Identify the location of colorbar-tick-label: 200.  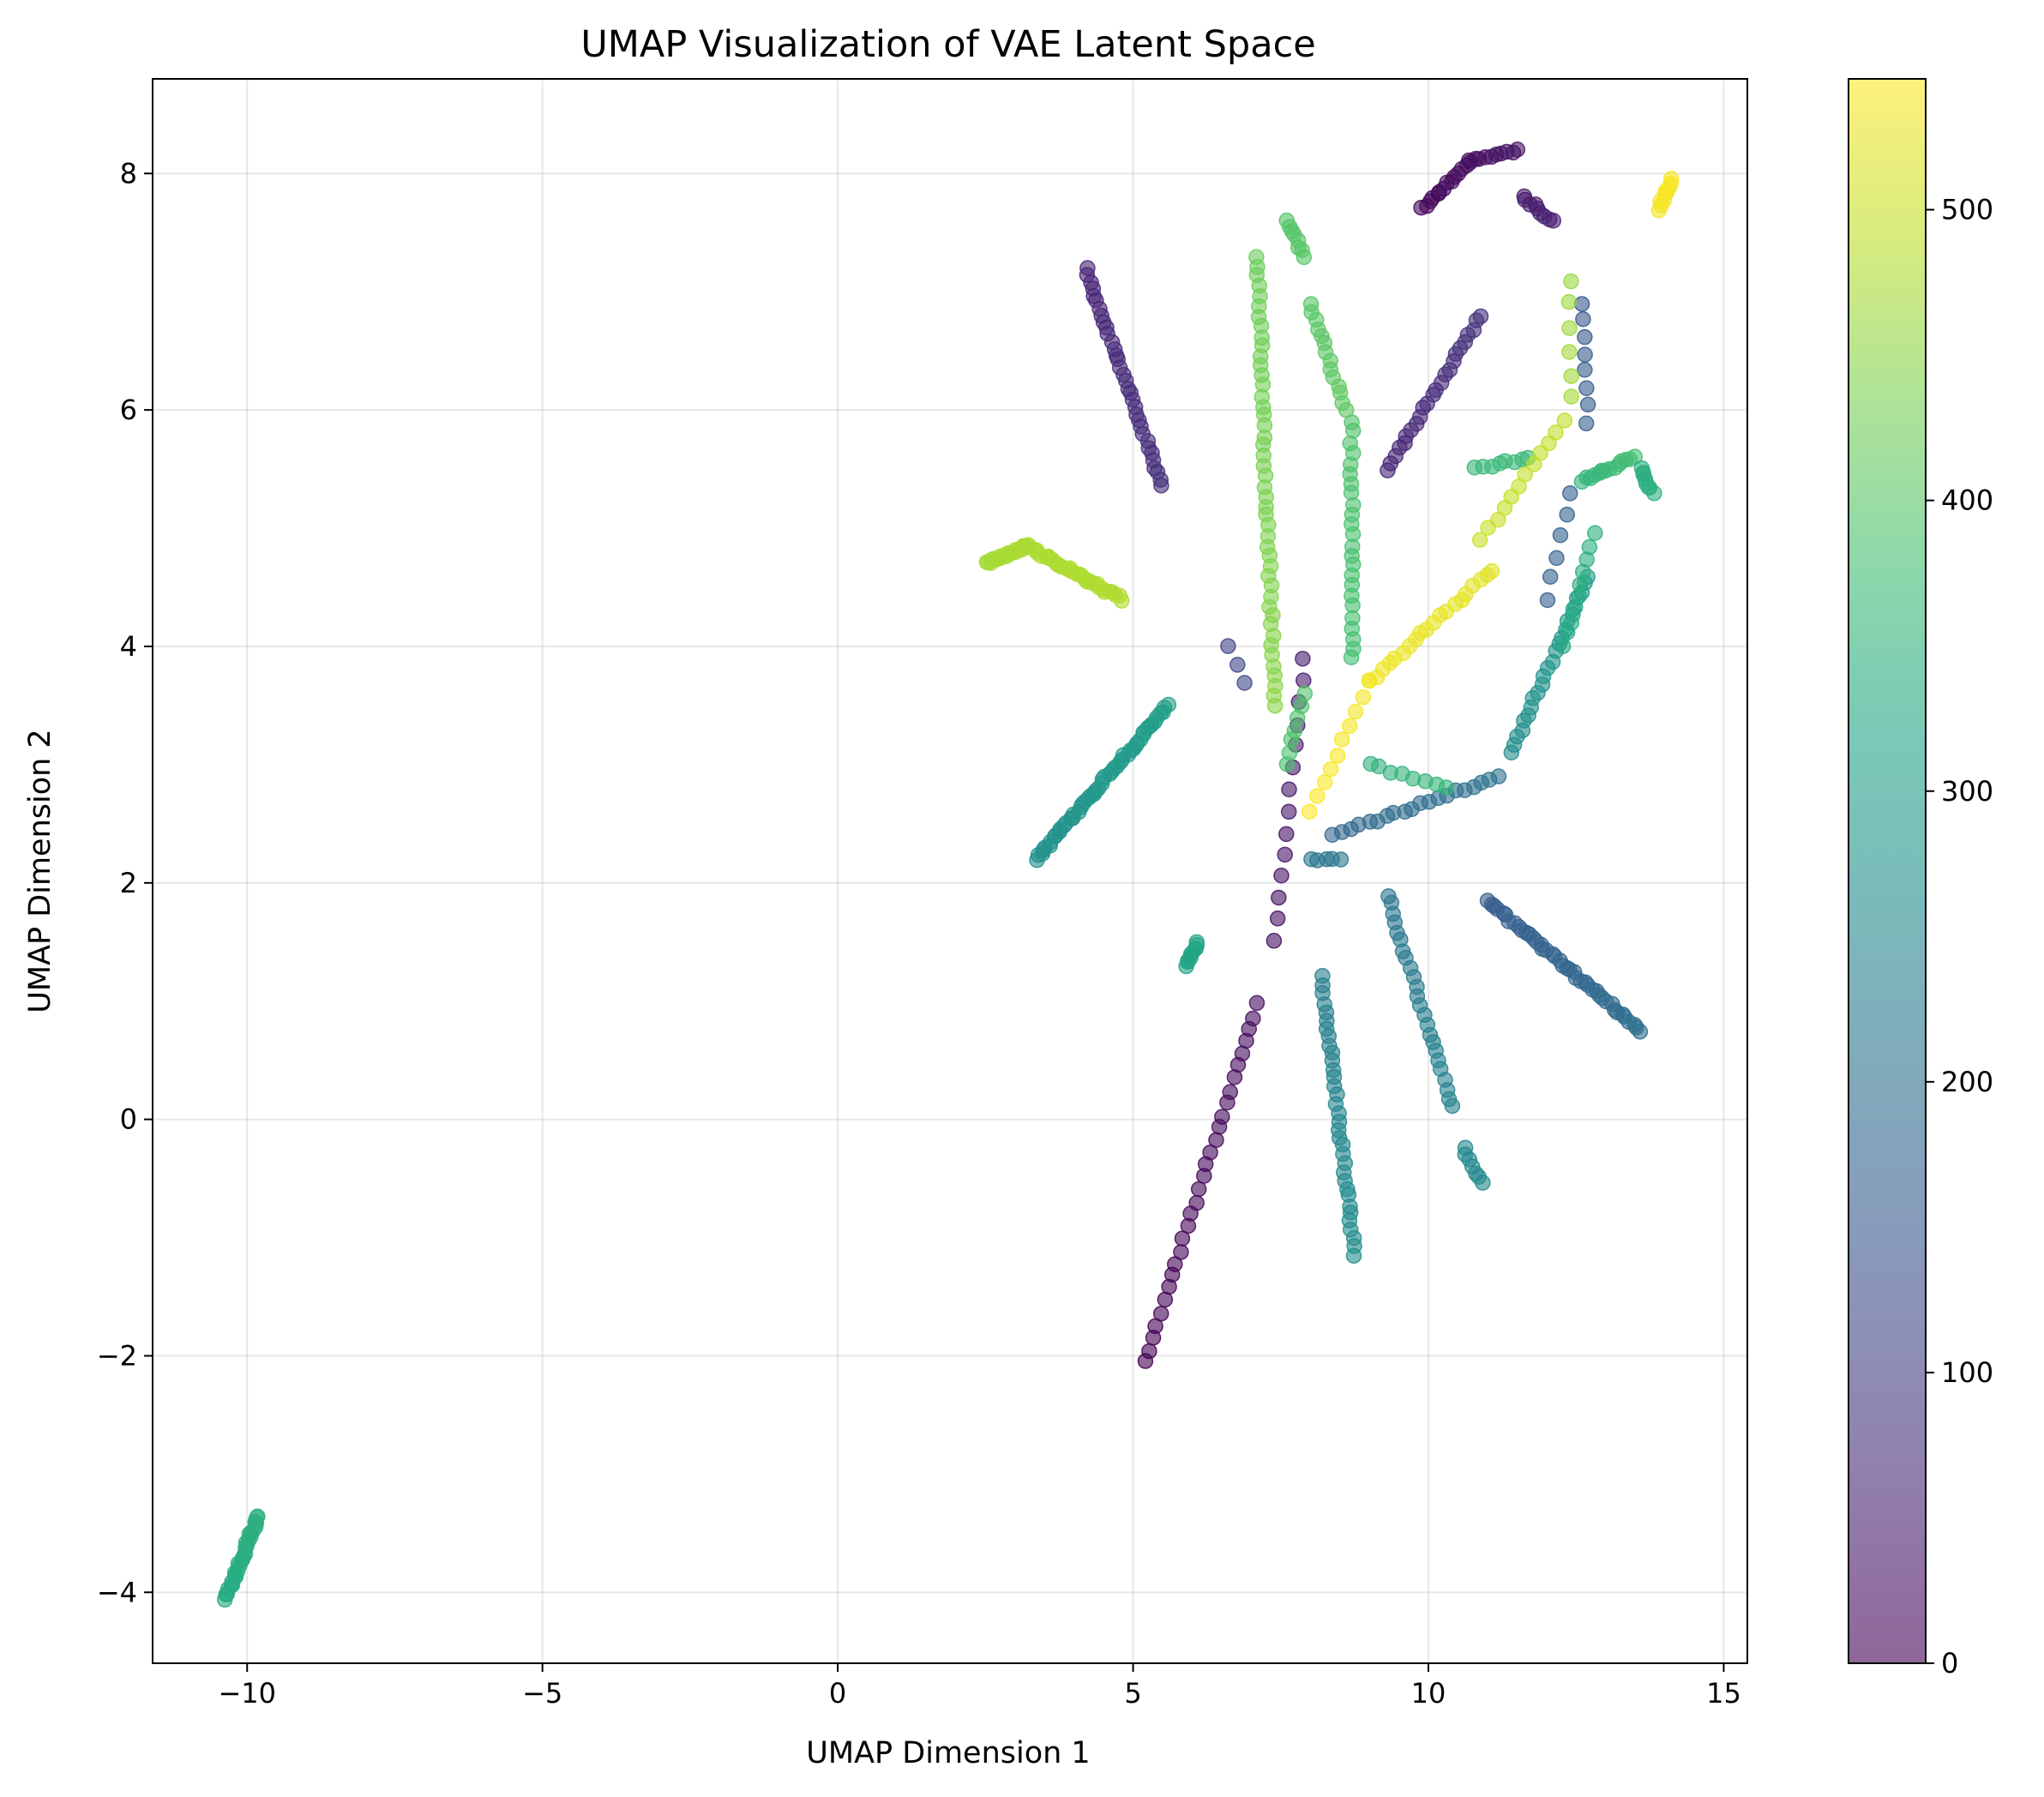
(1967, 1082).